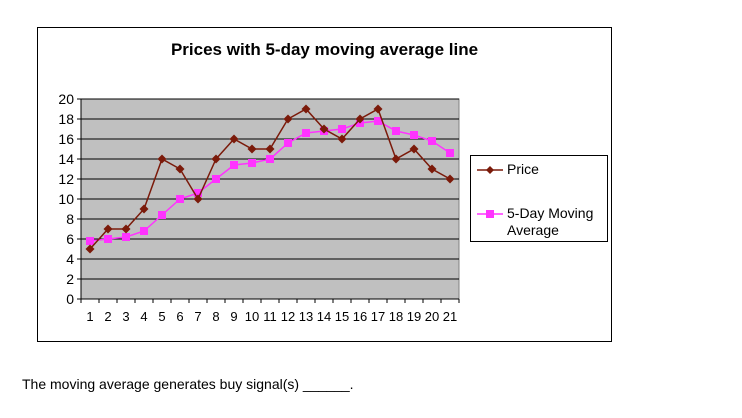 The image size is (742, 418). I want to click on x-tick-label: 18, so click(396, 316).